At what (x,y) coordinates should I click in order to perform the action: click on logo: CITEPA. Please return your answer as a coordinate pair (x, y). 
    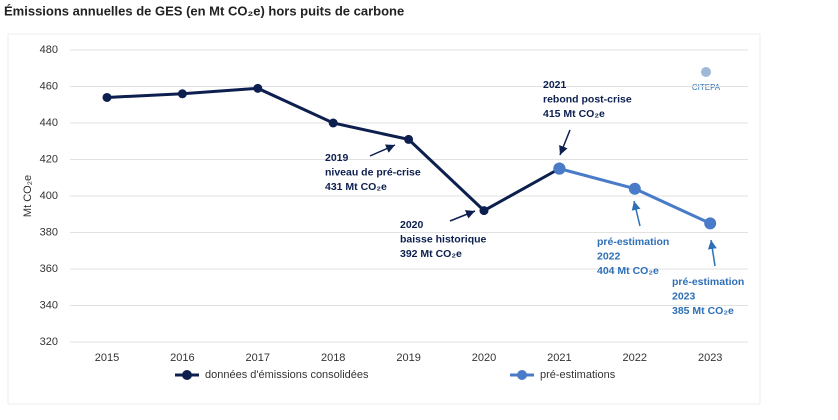
    Looking at the image, I should click on (706, 79).